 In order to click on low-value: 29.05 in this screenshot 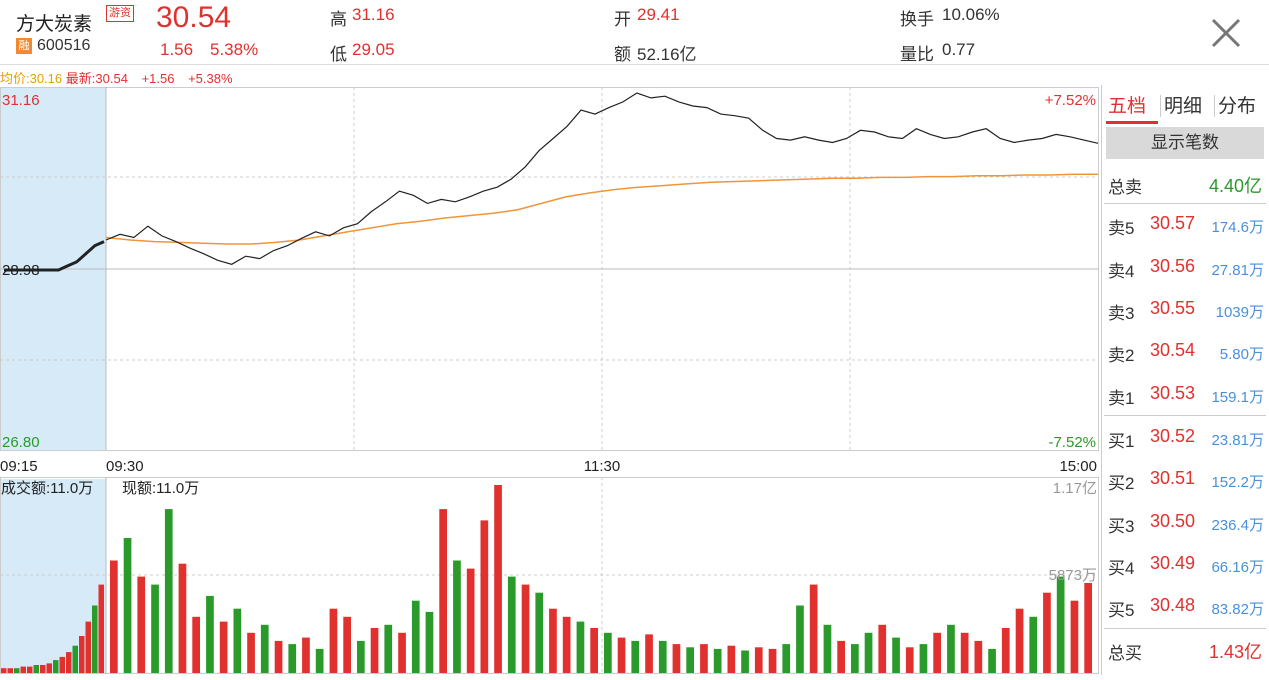, I will do `click(373, 49)`.